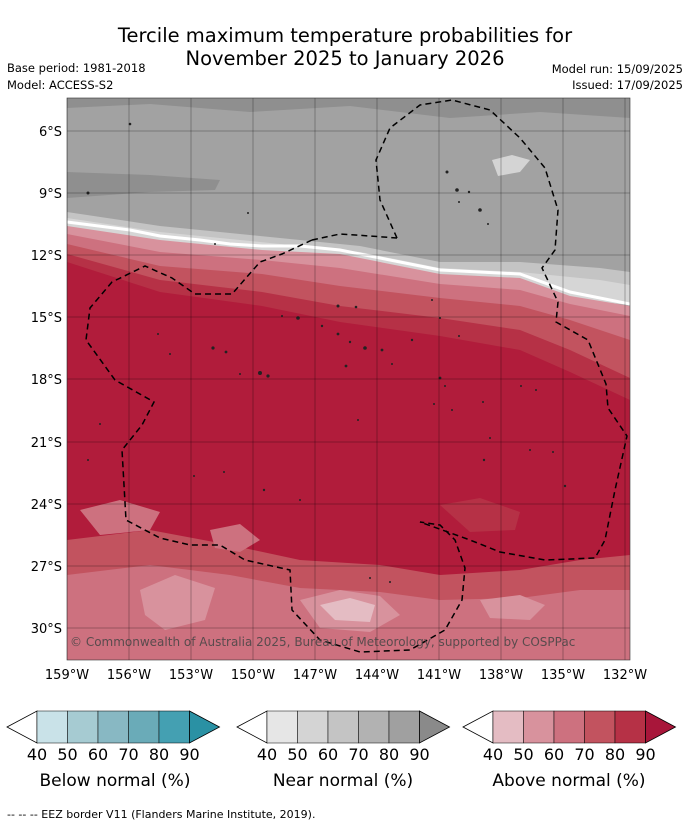 The width and height of the screenshot is (690, 827). Describe the element at coordinates (76, 68) in the screenshot. I see `base-period-label: Base period: 1981-2018` at that location.